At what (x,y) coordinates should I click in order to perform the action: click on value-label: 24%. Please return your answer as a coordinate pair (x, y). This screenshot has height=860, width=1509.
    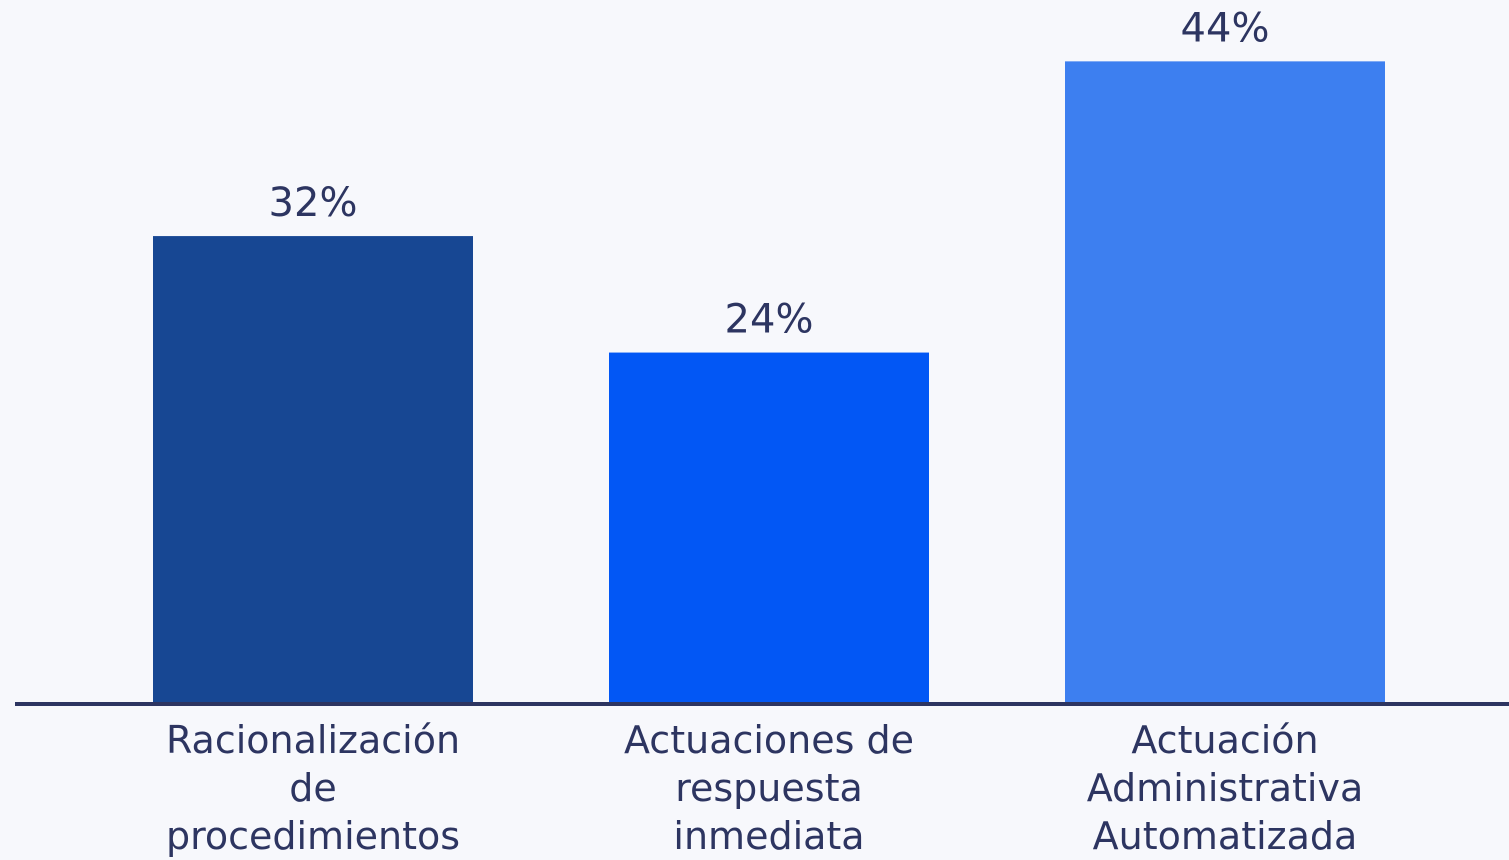
    Looking at the image, I should click on (769, 320).